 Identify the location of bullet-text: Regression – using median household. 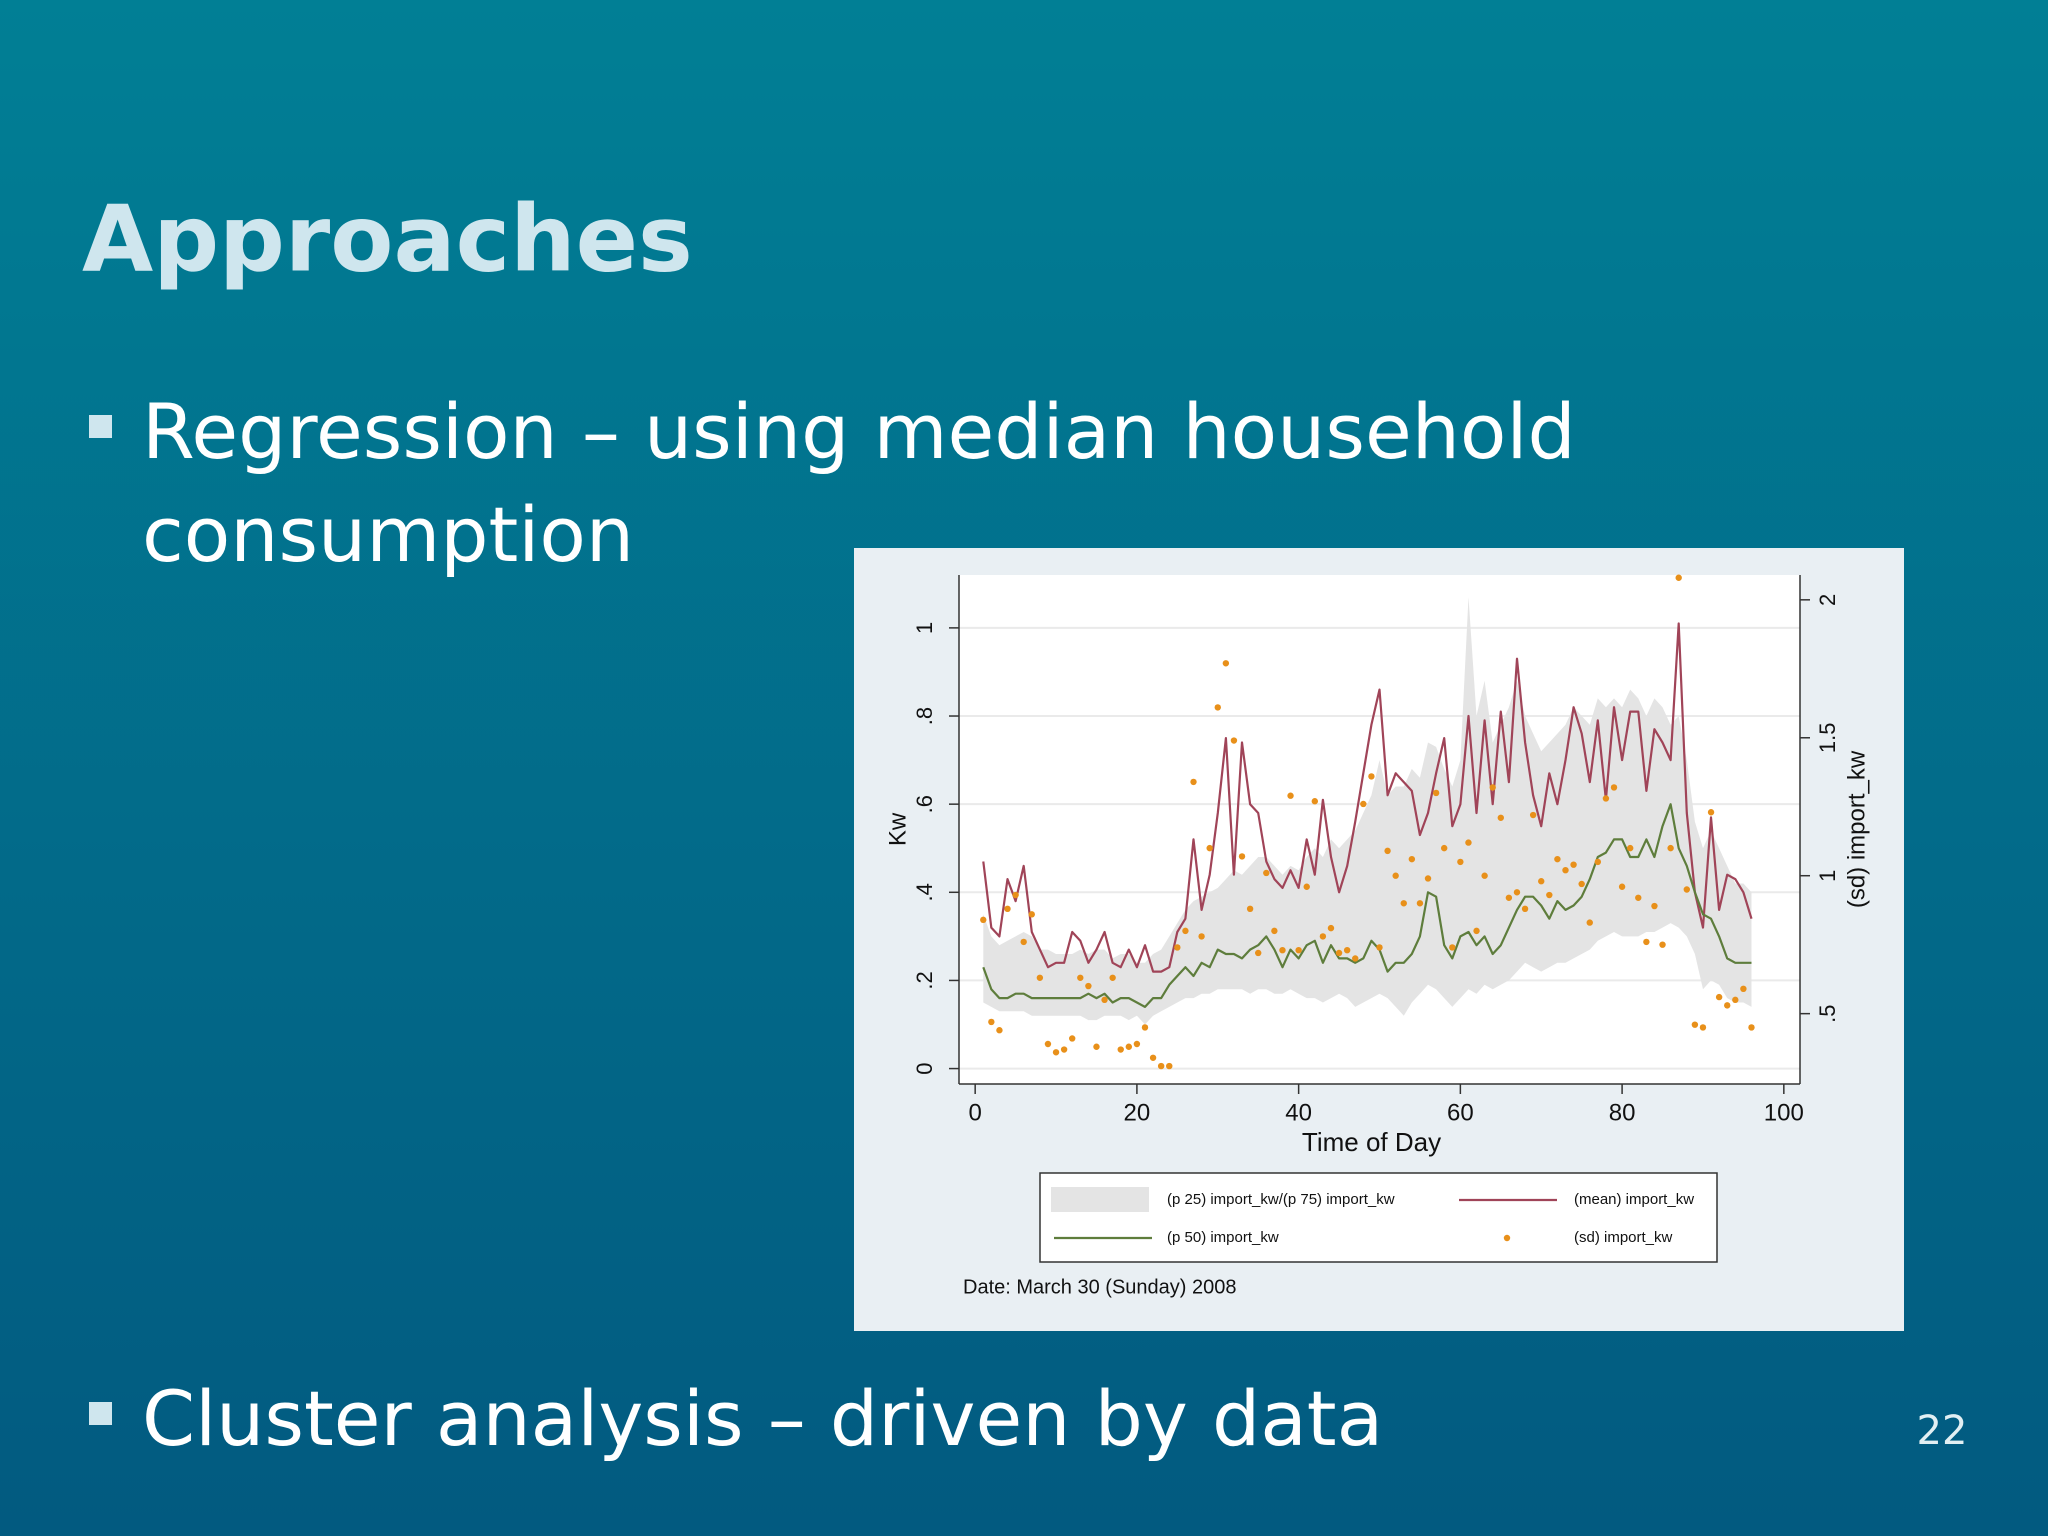
(859, 431).